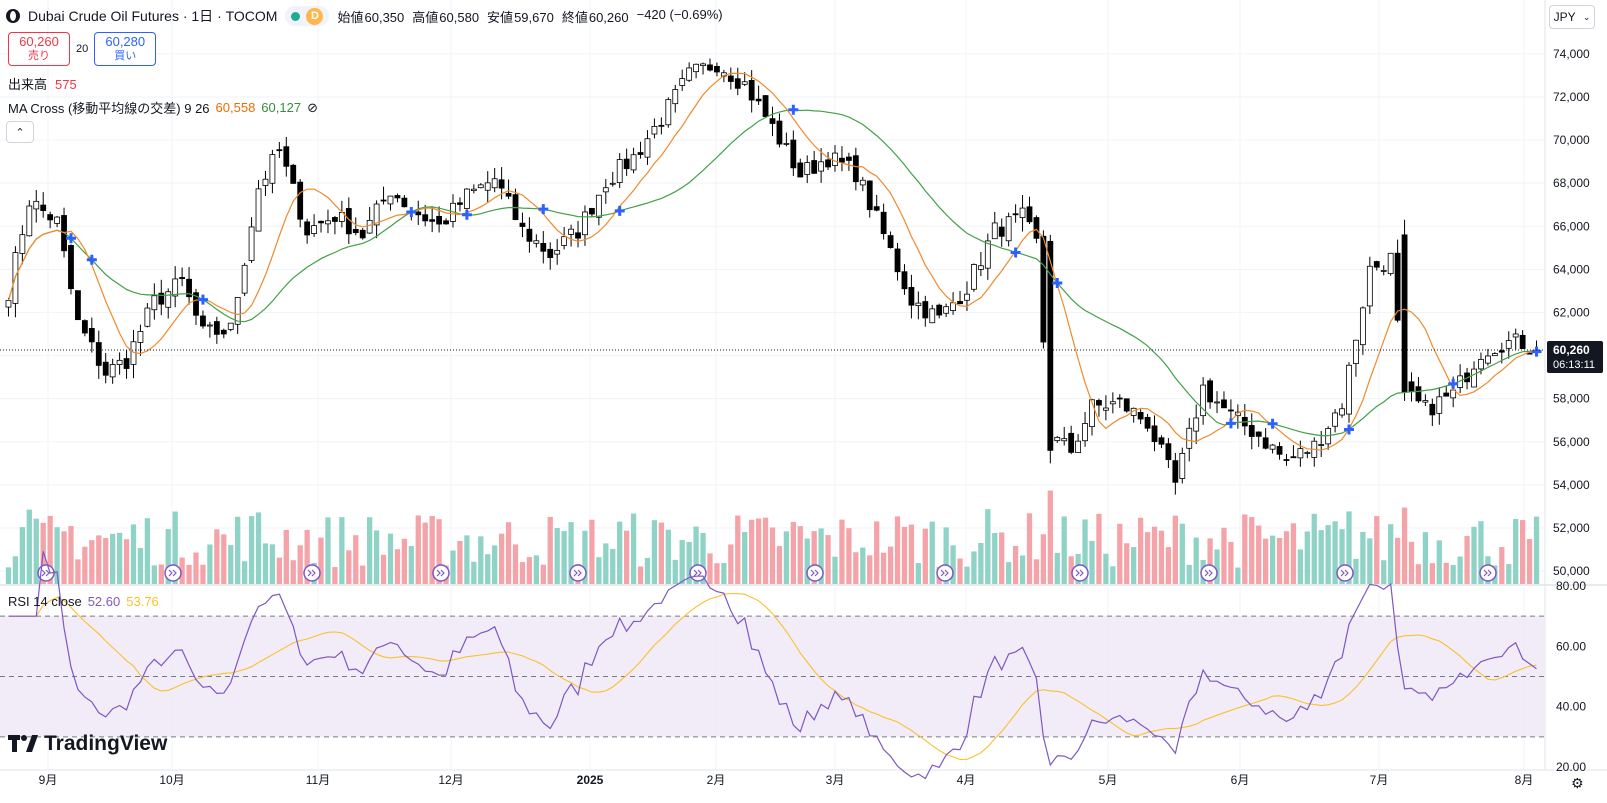  Describe the element at coordinates (42, 83) in the screenshot. I see `volume-legend: 出来高 575` at that location.